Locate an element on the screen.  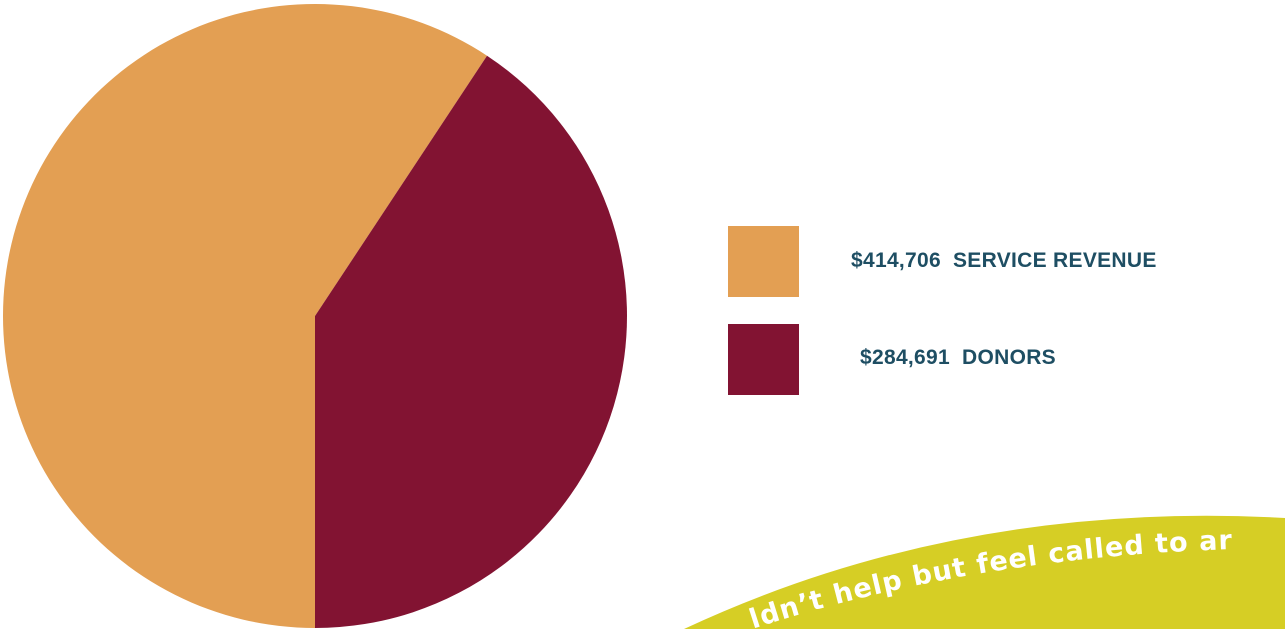
legend-label-service-revenue: SERVICE REVENUE is located at coordinates (1055, 260).